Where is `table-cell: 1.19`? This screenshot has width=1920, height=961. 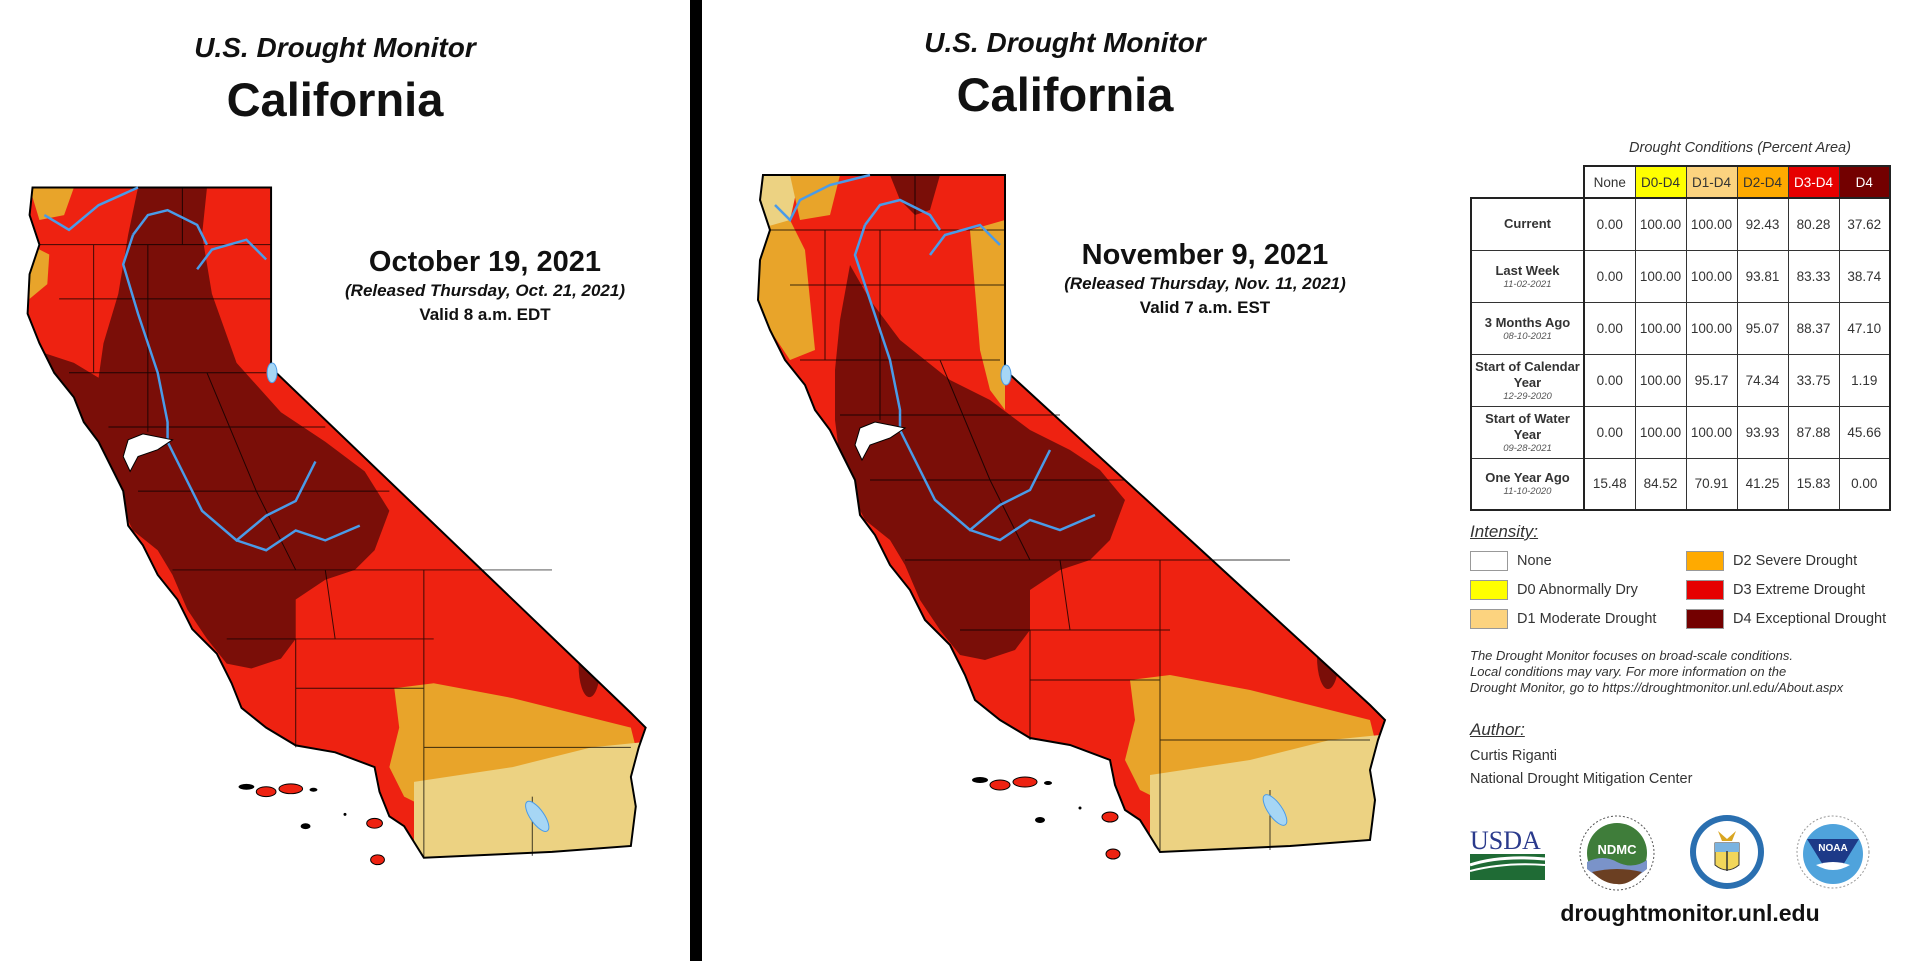
table-cell: 1.19 is located at coordinates (1864, 380).